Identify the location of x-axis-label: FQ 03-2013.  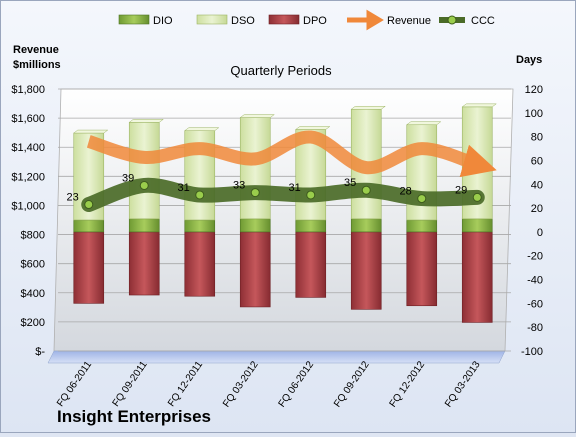
(463, 384).